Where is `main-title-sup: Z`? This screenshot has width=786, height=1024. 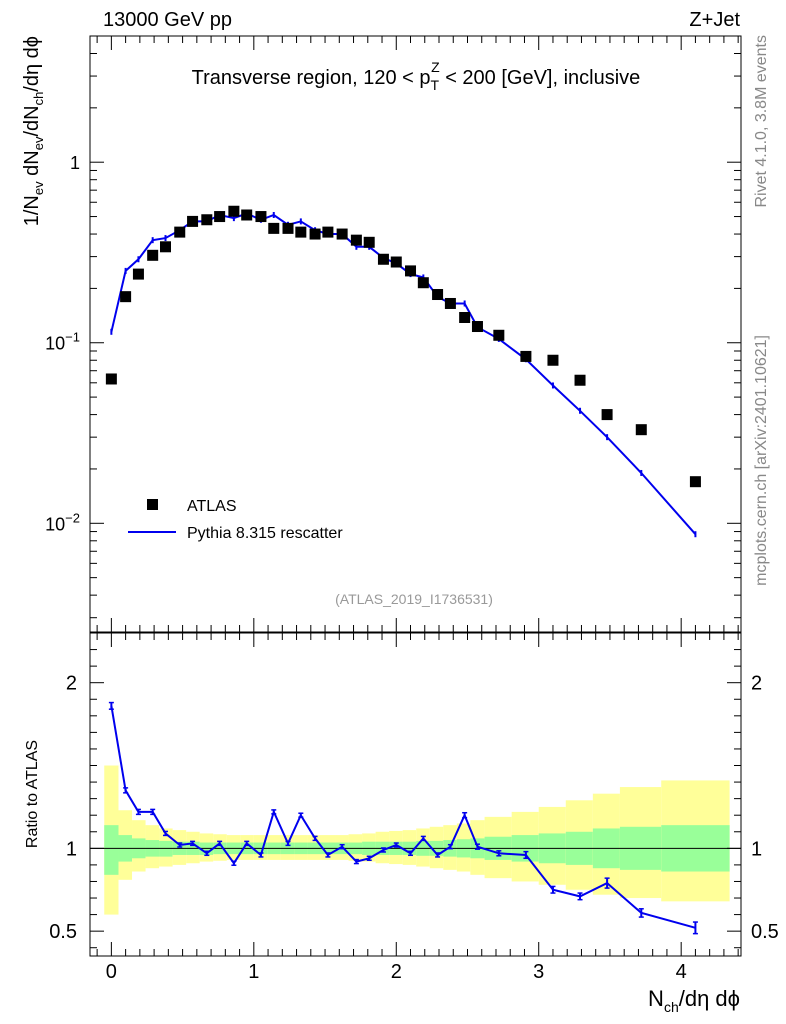 main-title-sup: Z is located at coordinates (435, 67).